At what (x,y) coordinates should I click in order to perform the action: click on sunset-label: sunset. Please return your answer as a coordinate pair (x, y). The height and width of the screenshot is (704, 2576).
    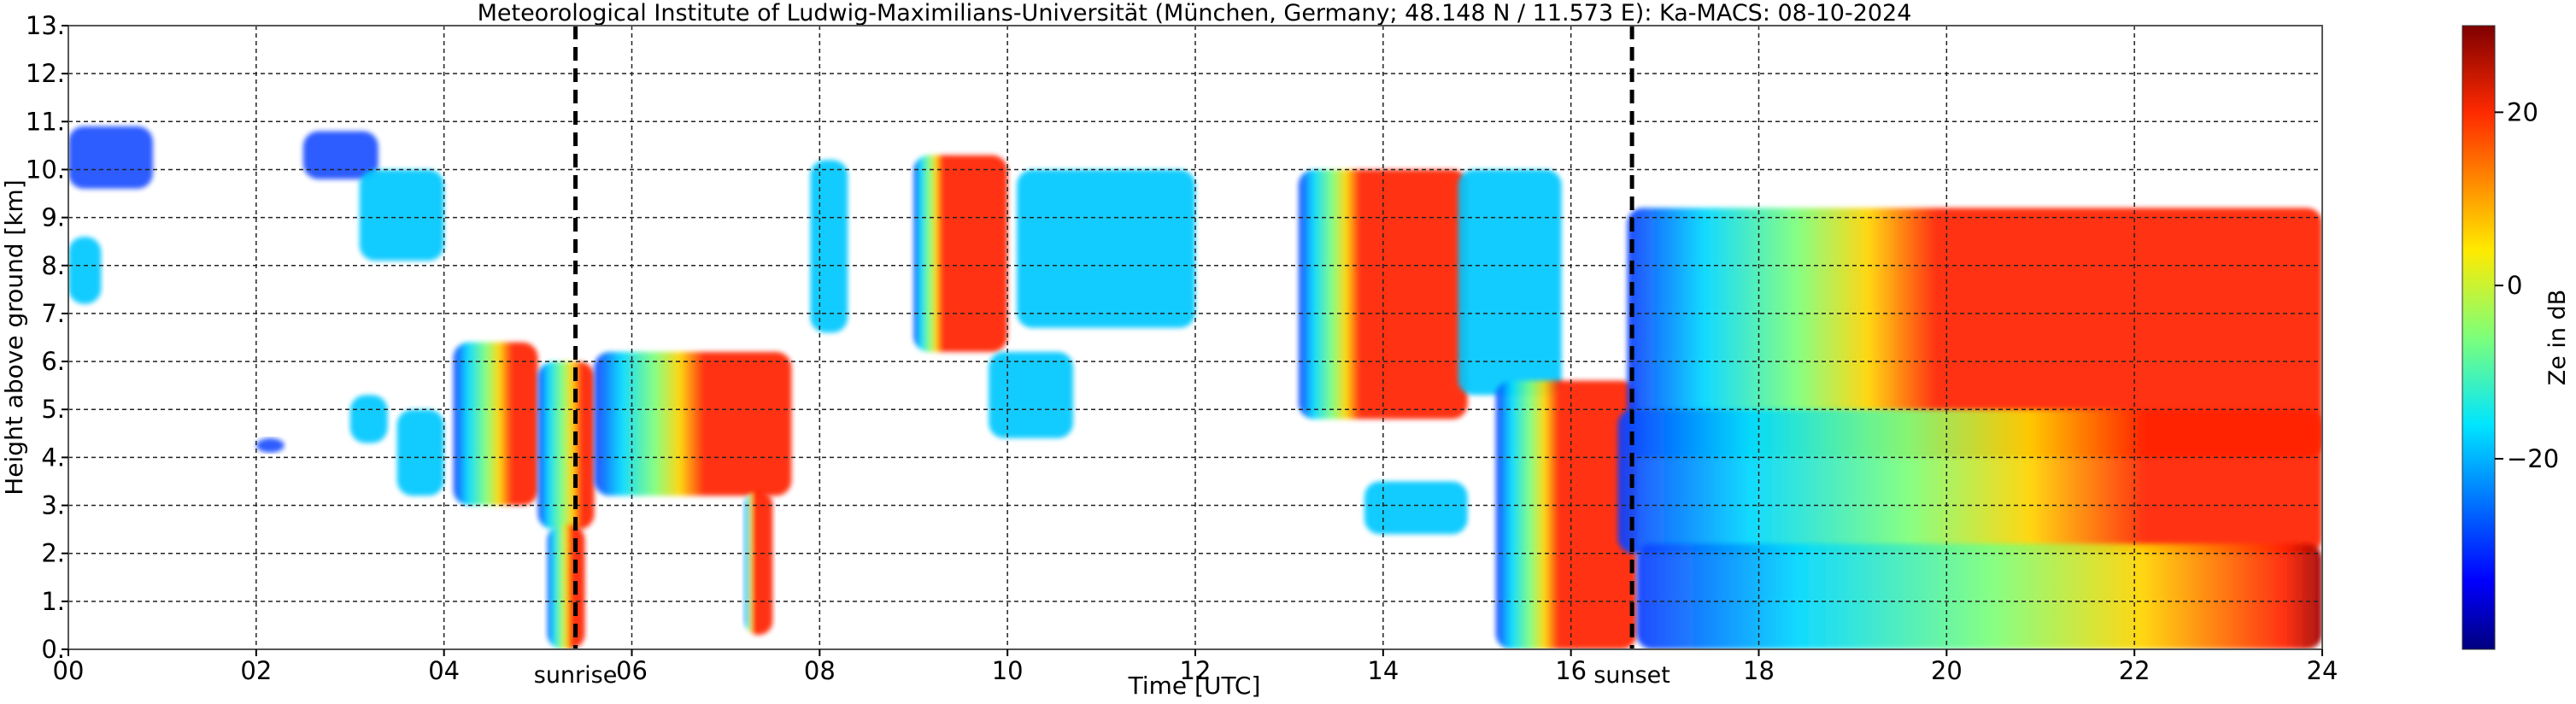
    Looking at the image, I should click on (1631, 675).